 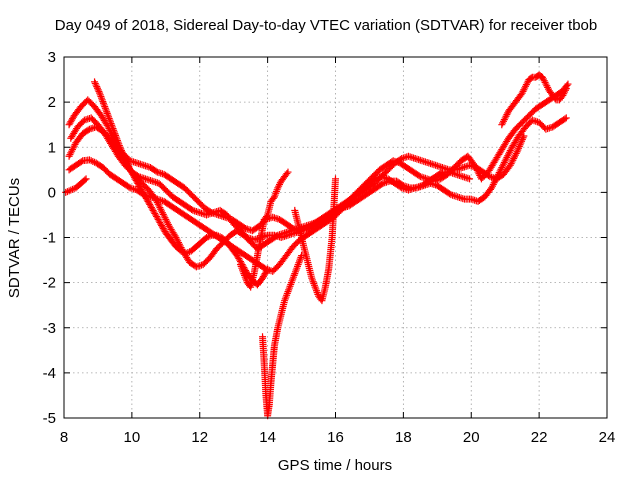 What do you see at coordinates (49, 373) in the screenshot?
I see `y-tick-label: -4` at bounding box center [49, 373].